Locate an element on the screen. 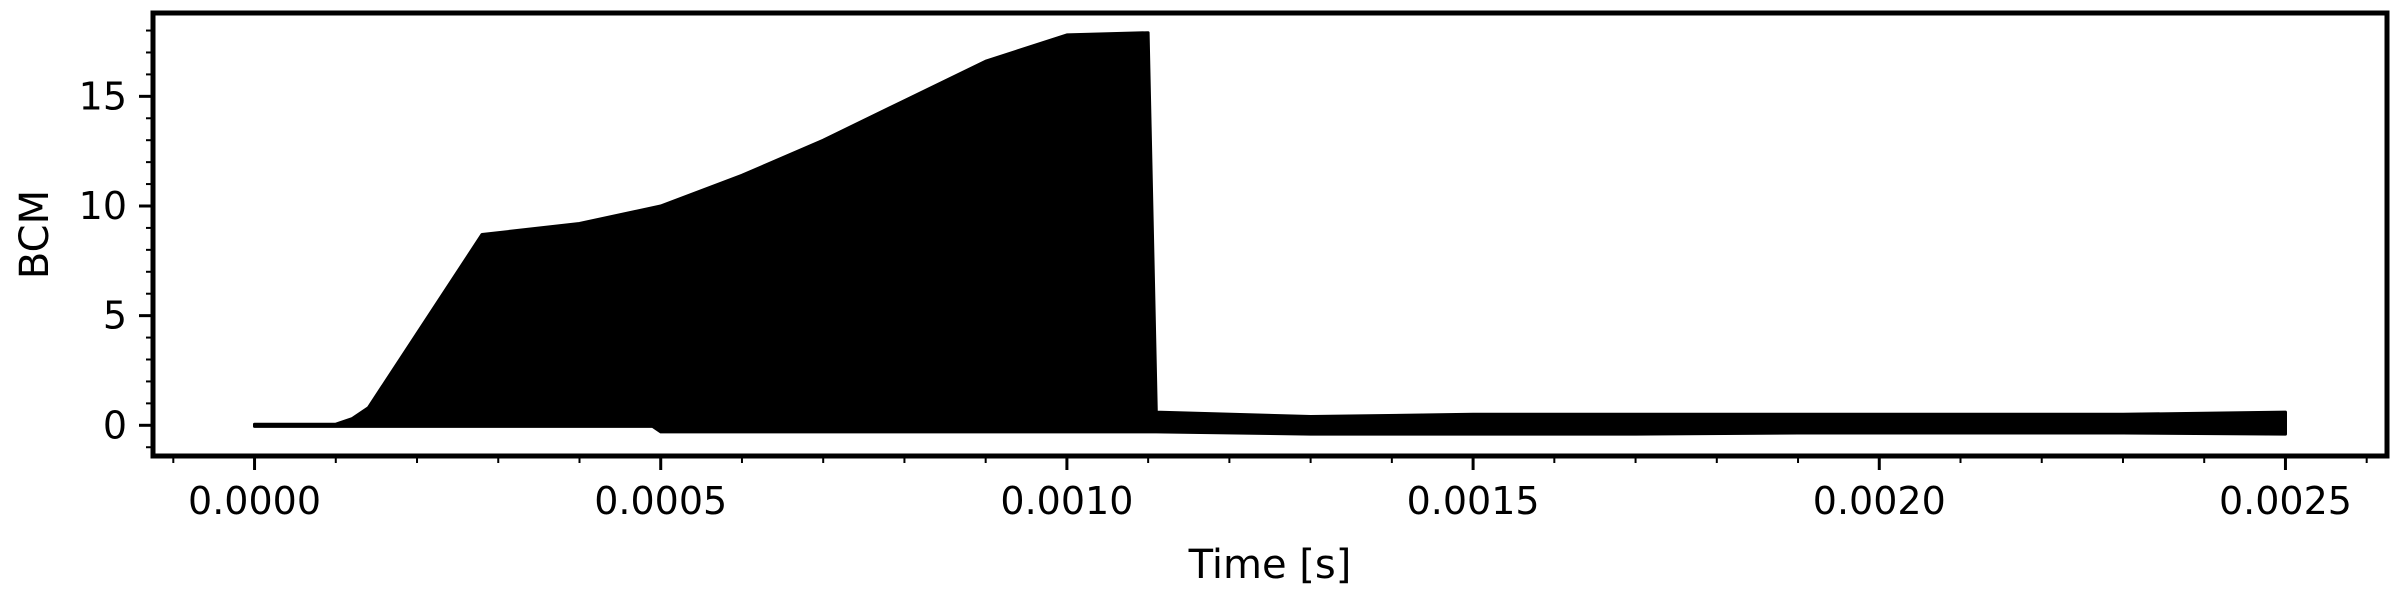 This screenshot has width=2400, height=600. x-tick-label: 0.0025 is located at coordinates (2285, 501).